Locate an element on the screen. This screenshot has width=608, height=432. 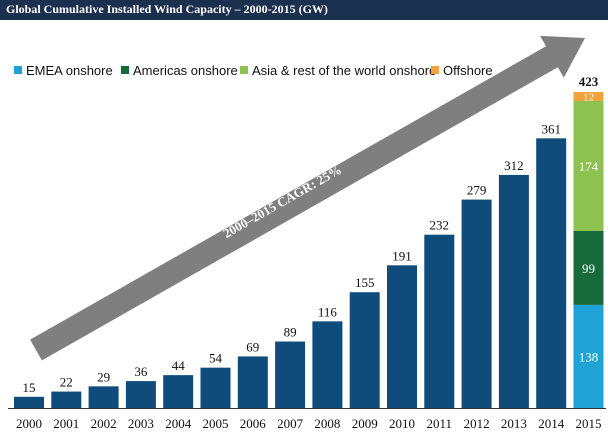
x-tick-2010: 2010 is located at coordinates (402, 423).